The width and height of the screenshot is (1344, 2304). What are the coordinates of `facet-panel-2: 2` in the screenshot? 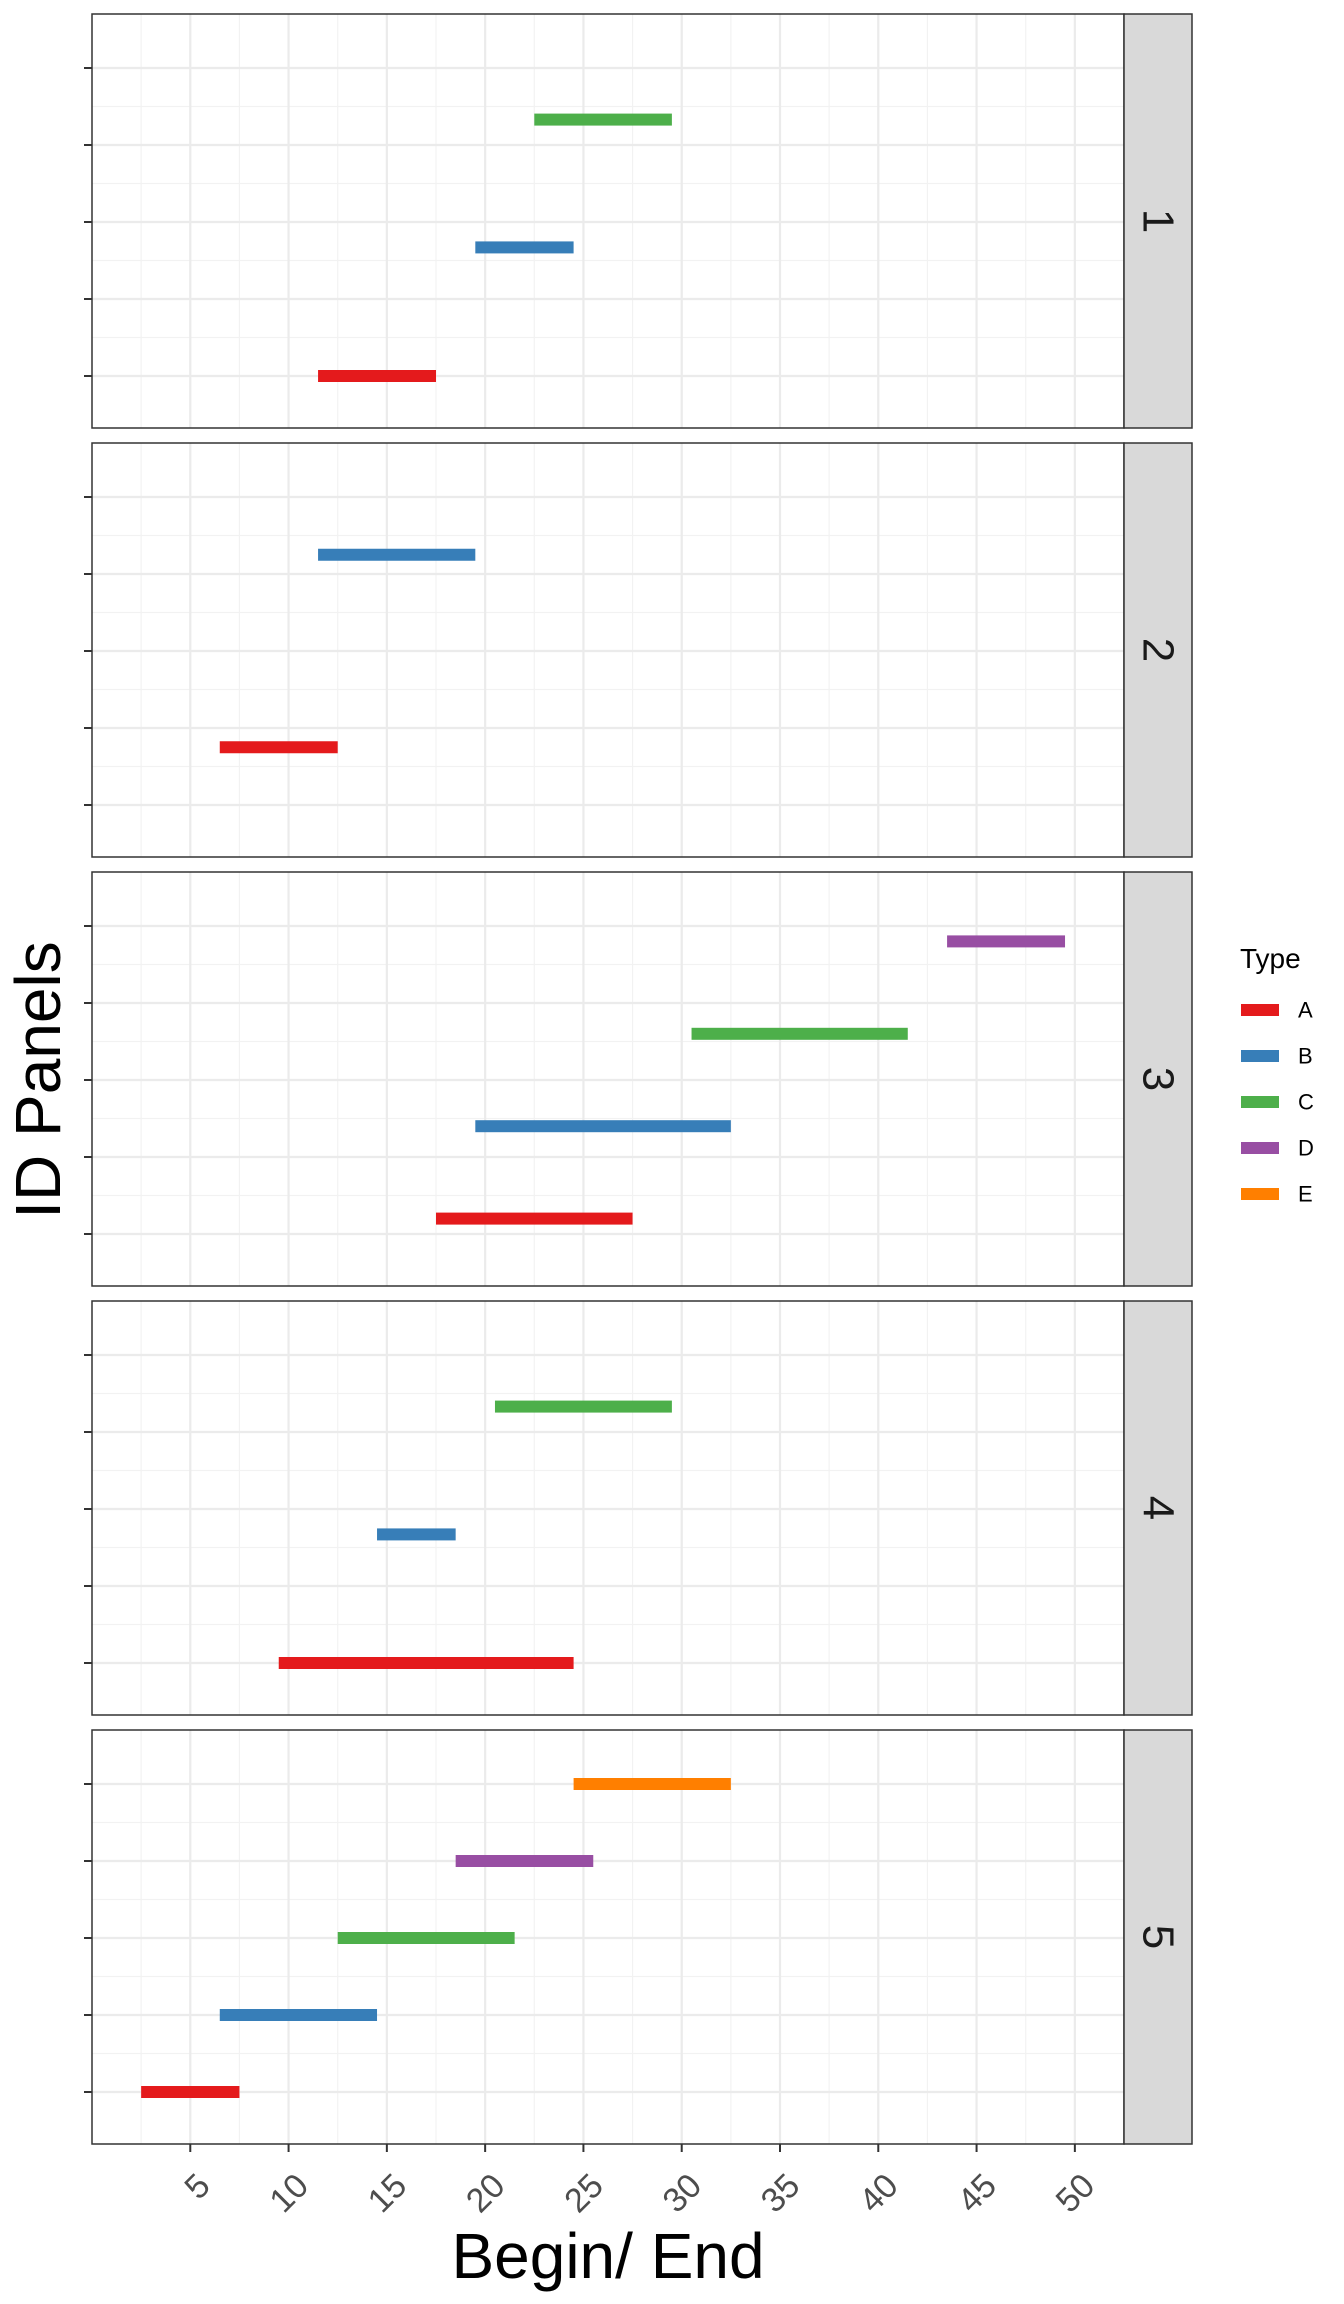 It's located at (638, 650).